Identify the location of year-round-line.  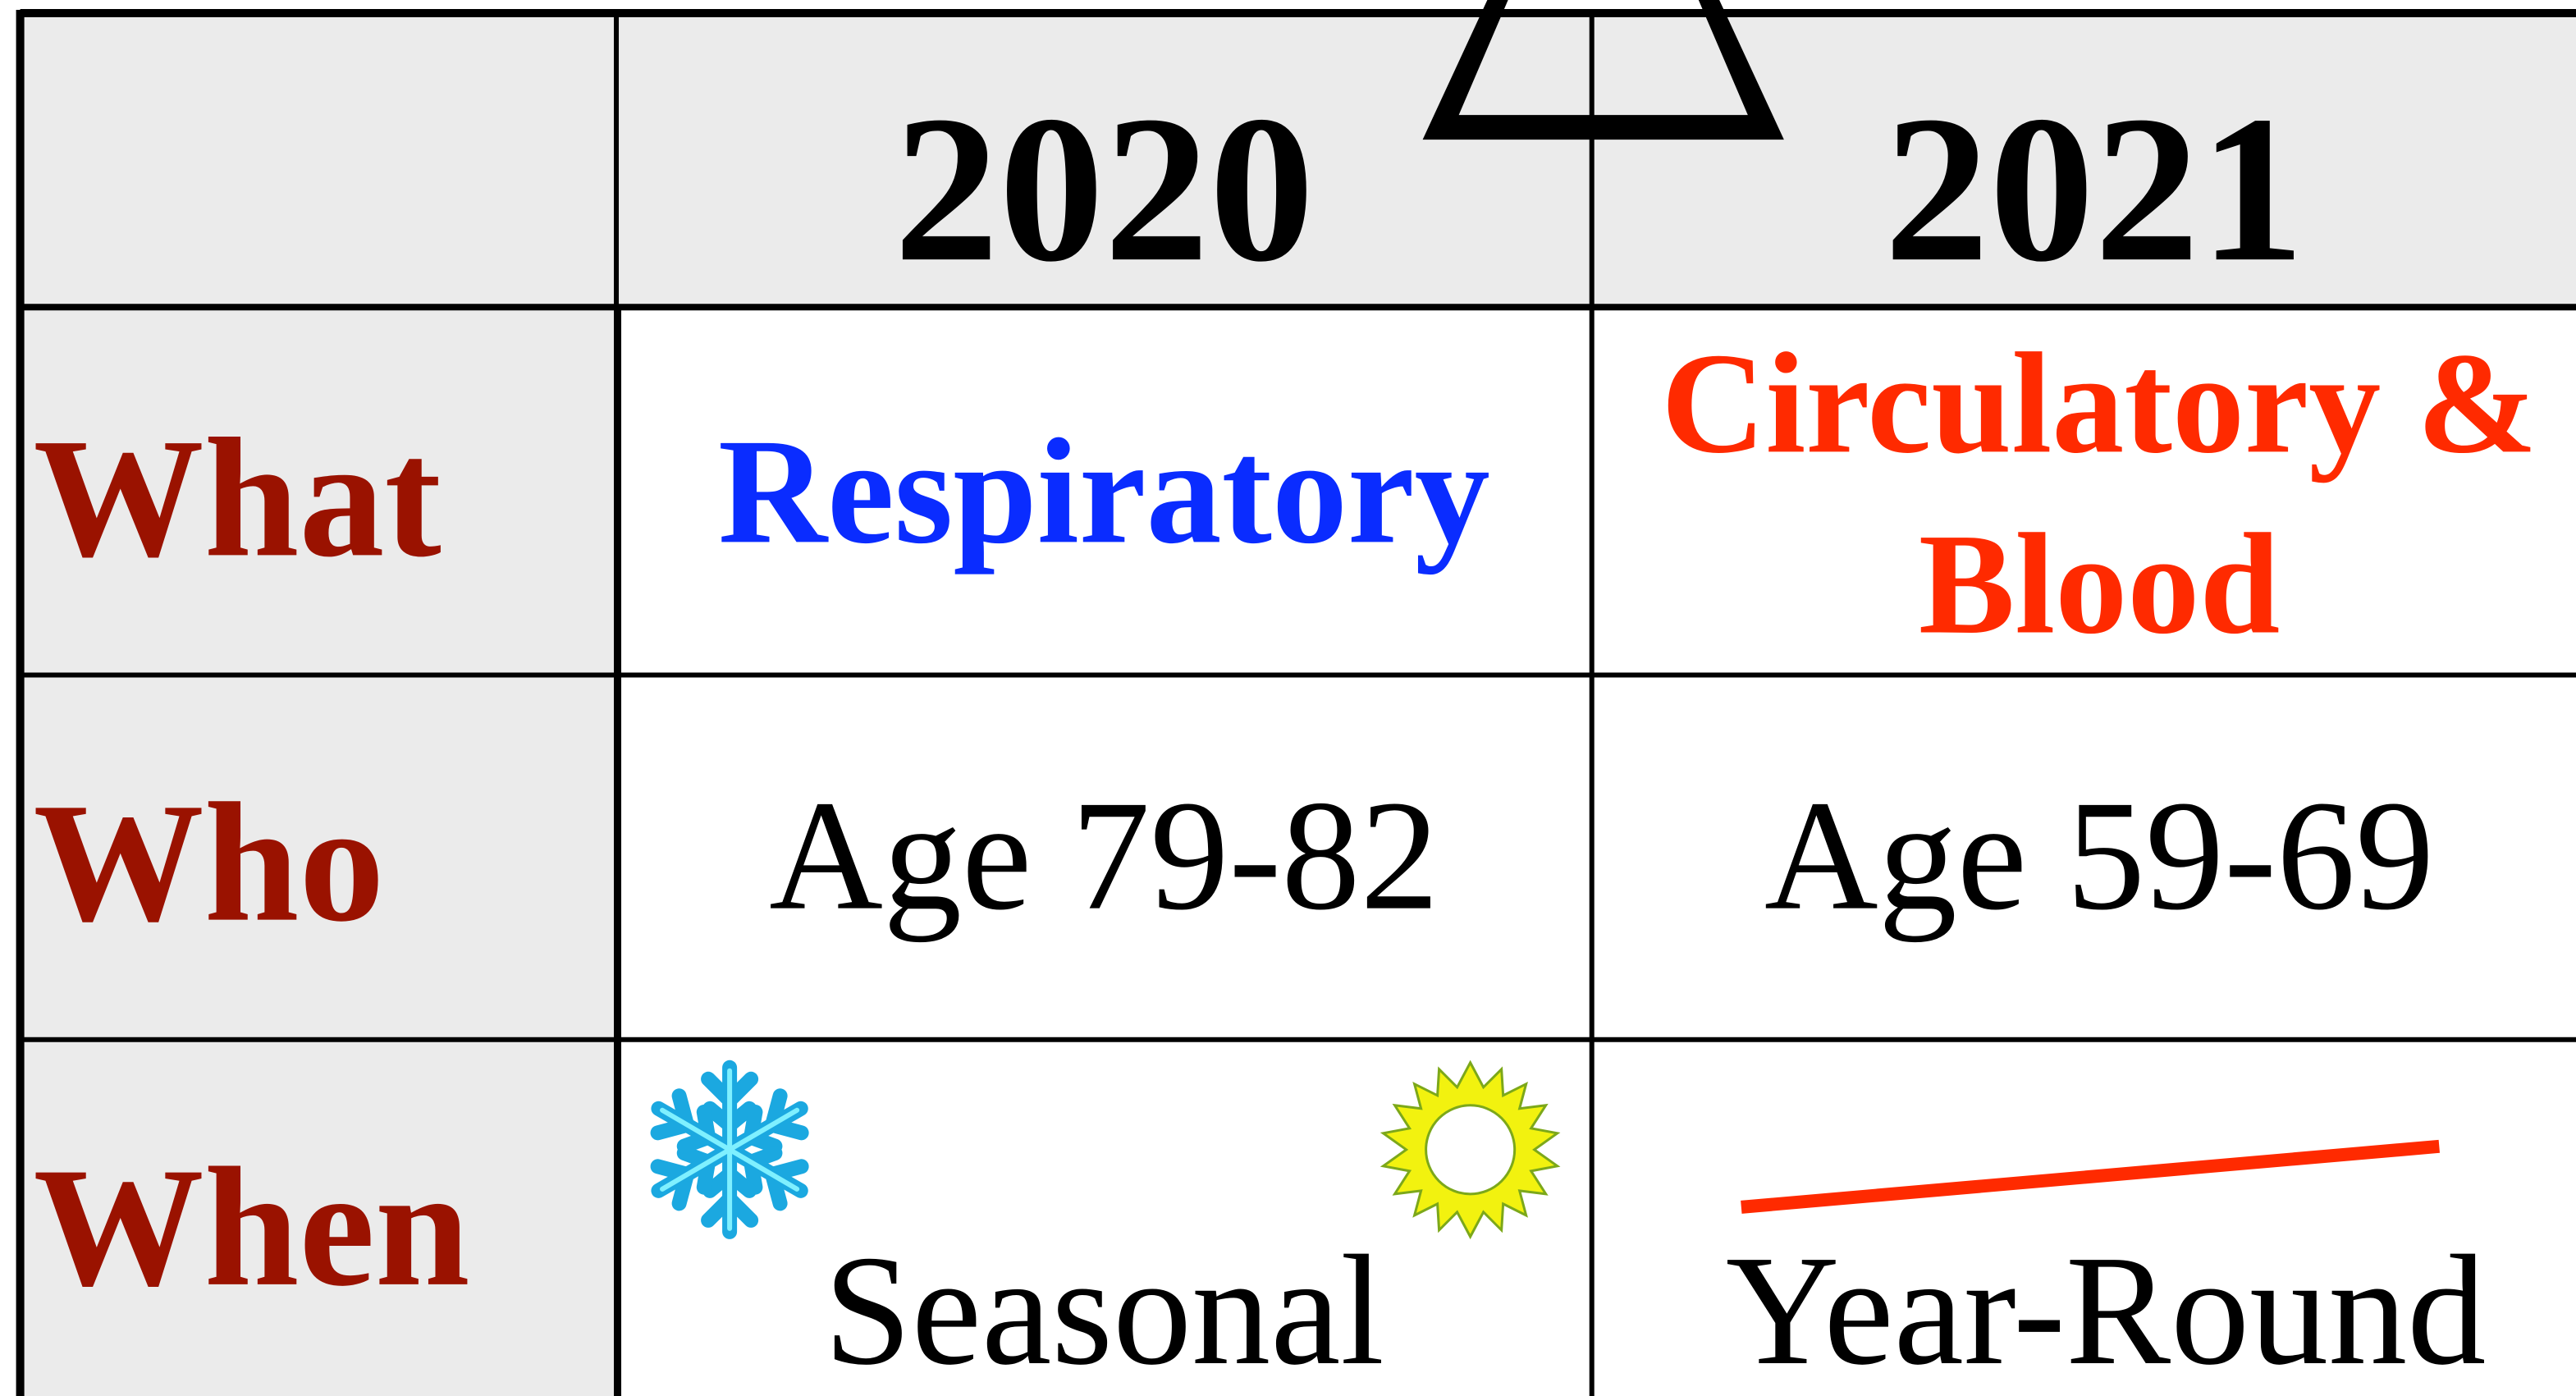
(2091, 1176).